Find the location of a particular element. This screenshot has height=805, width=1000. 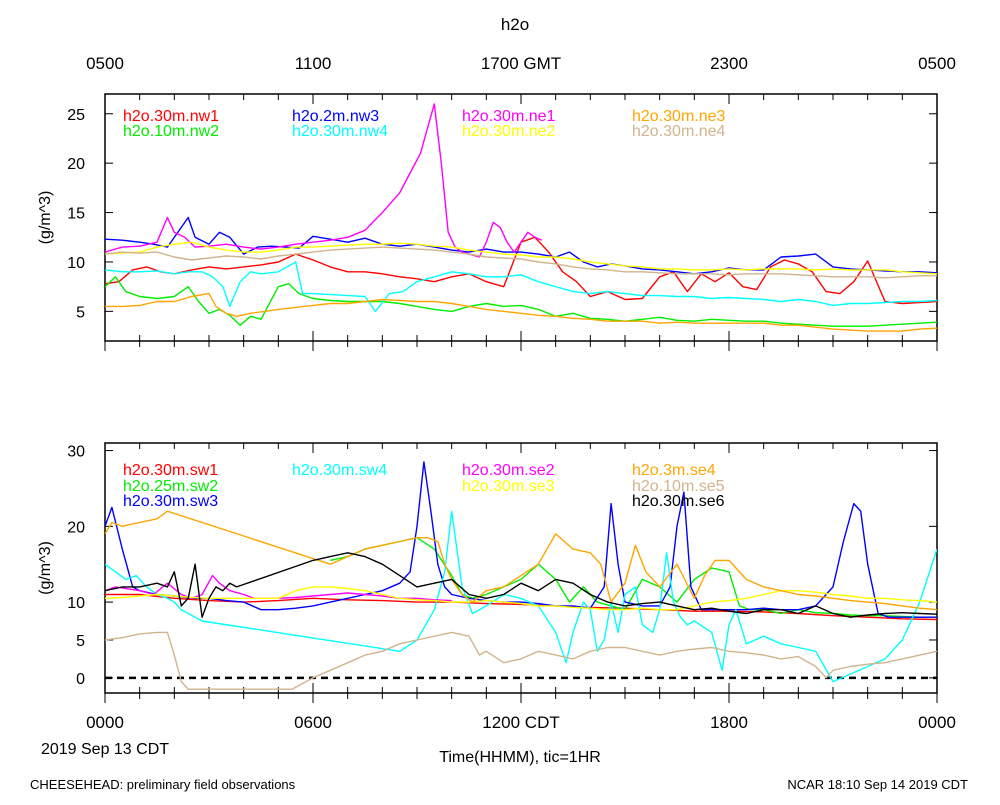

series-line-h2o-2m-nw3 is located at coordinates (521, 245).